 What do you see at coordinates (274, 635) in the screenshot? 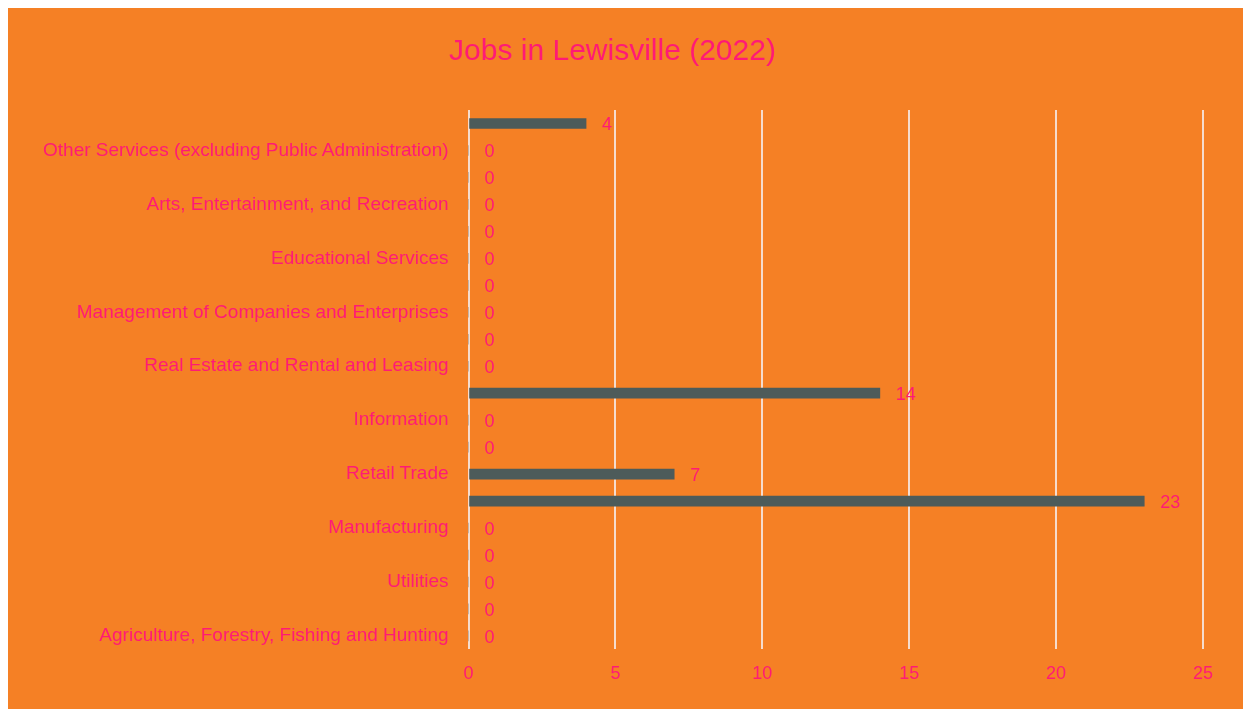
I see `y-tick-label: Agriculture, Forestry, Fishing and Hunting` at bounding box center [274, 635].